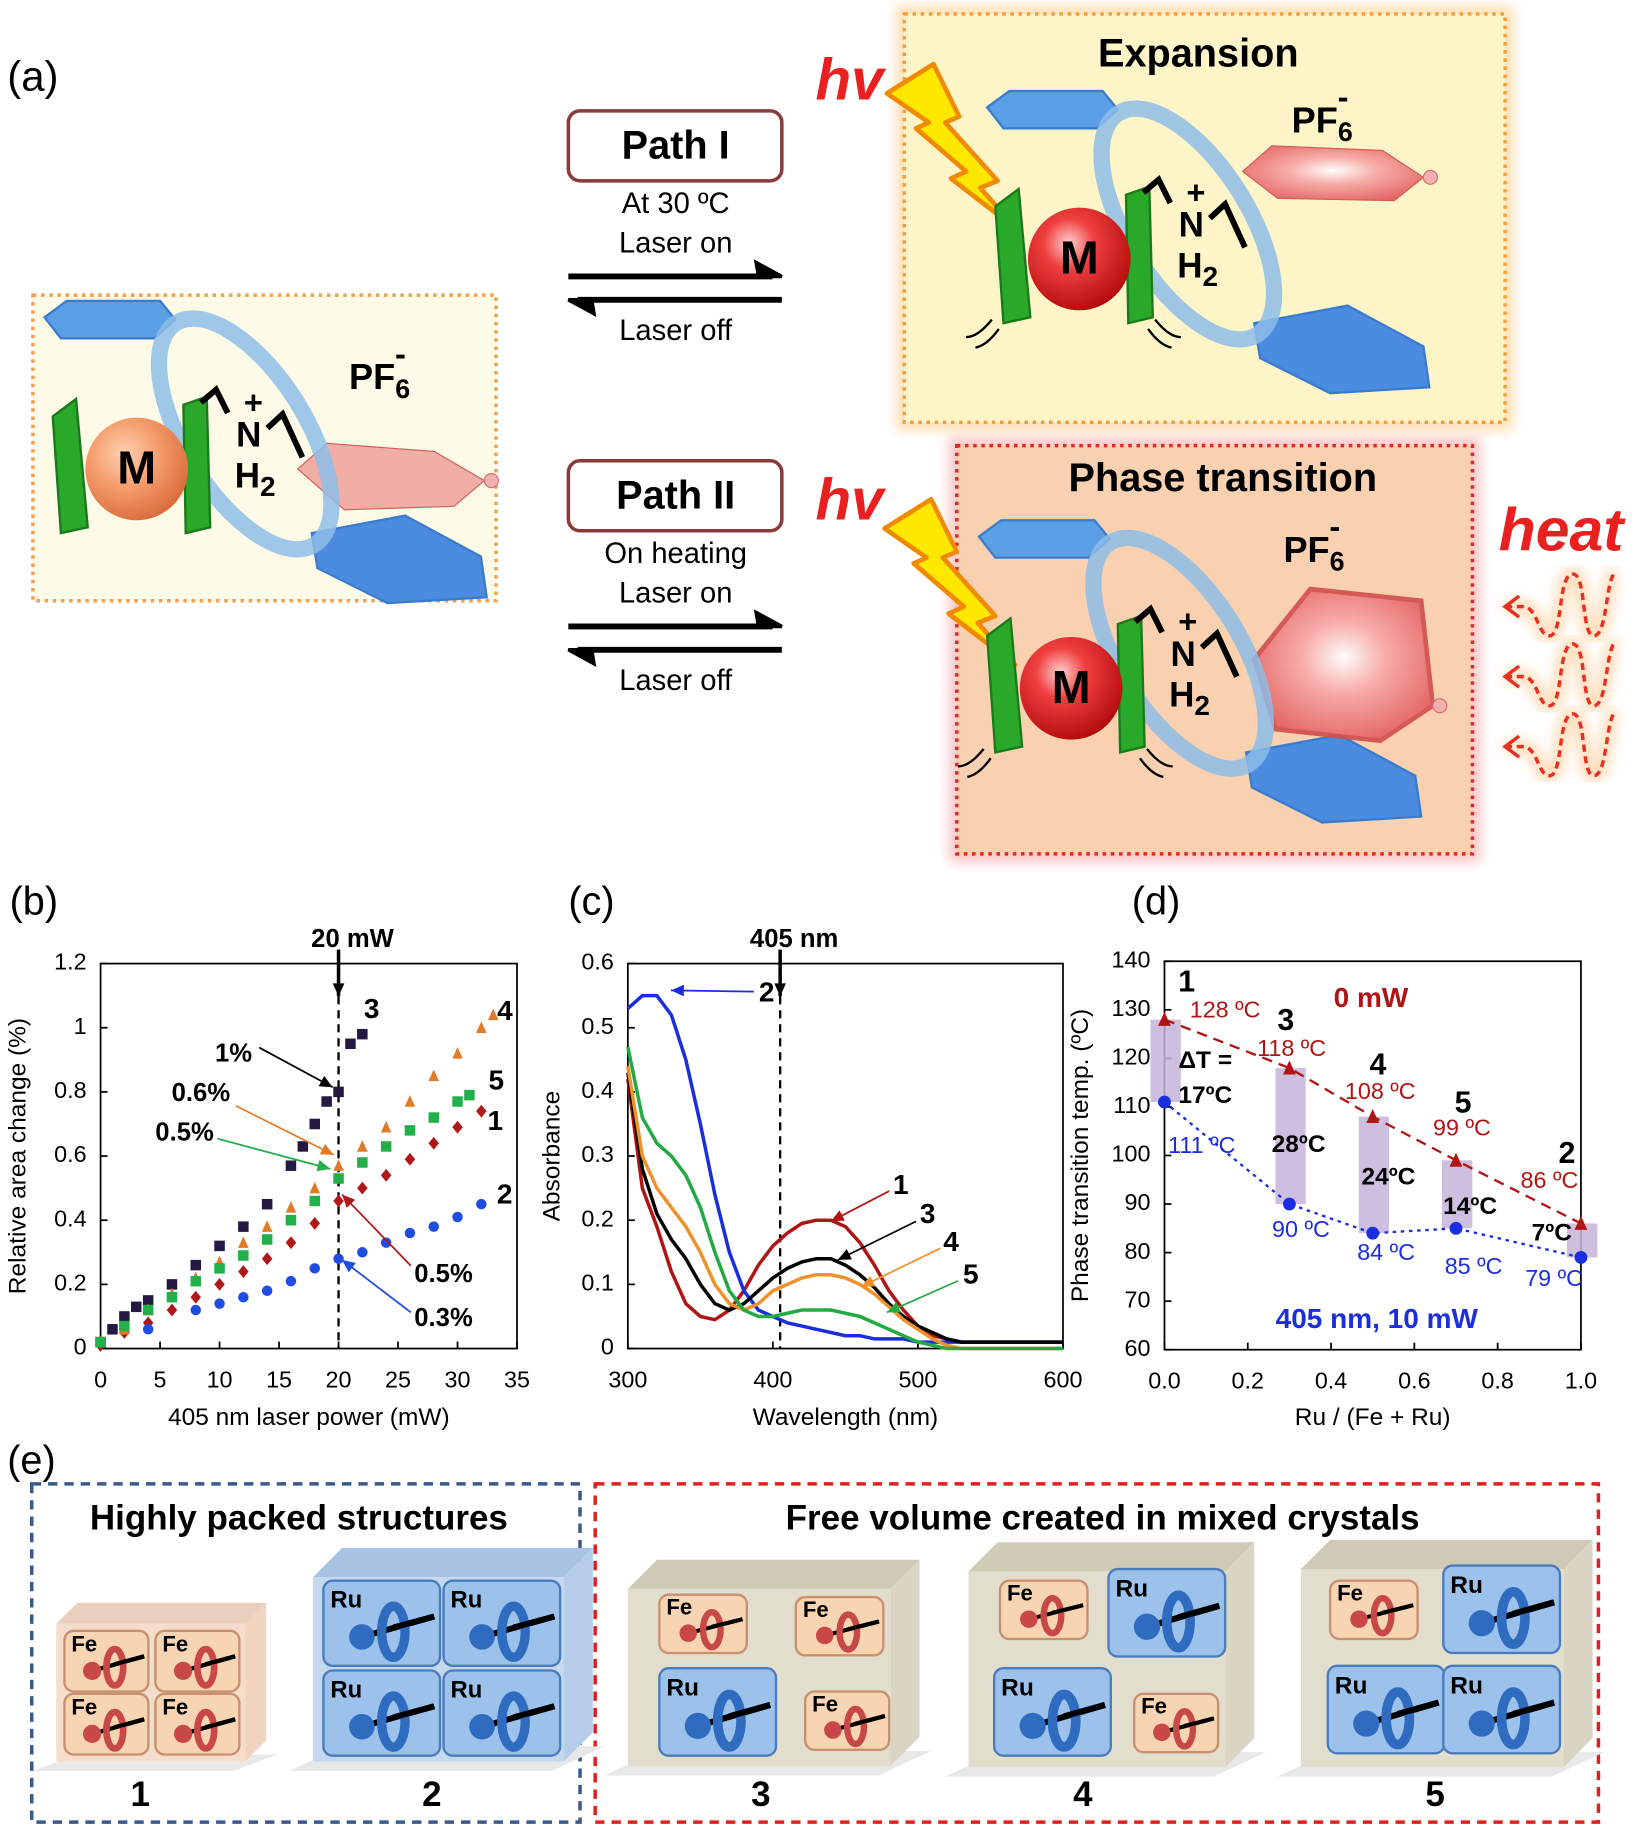  Describe the element at coordinates (201, 1093) in the screenshot. I see `annotation: 0.6%` at that location.